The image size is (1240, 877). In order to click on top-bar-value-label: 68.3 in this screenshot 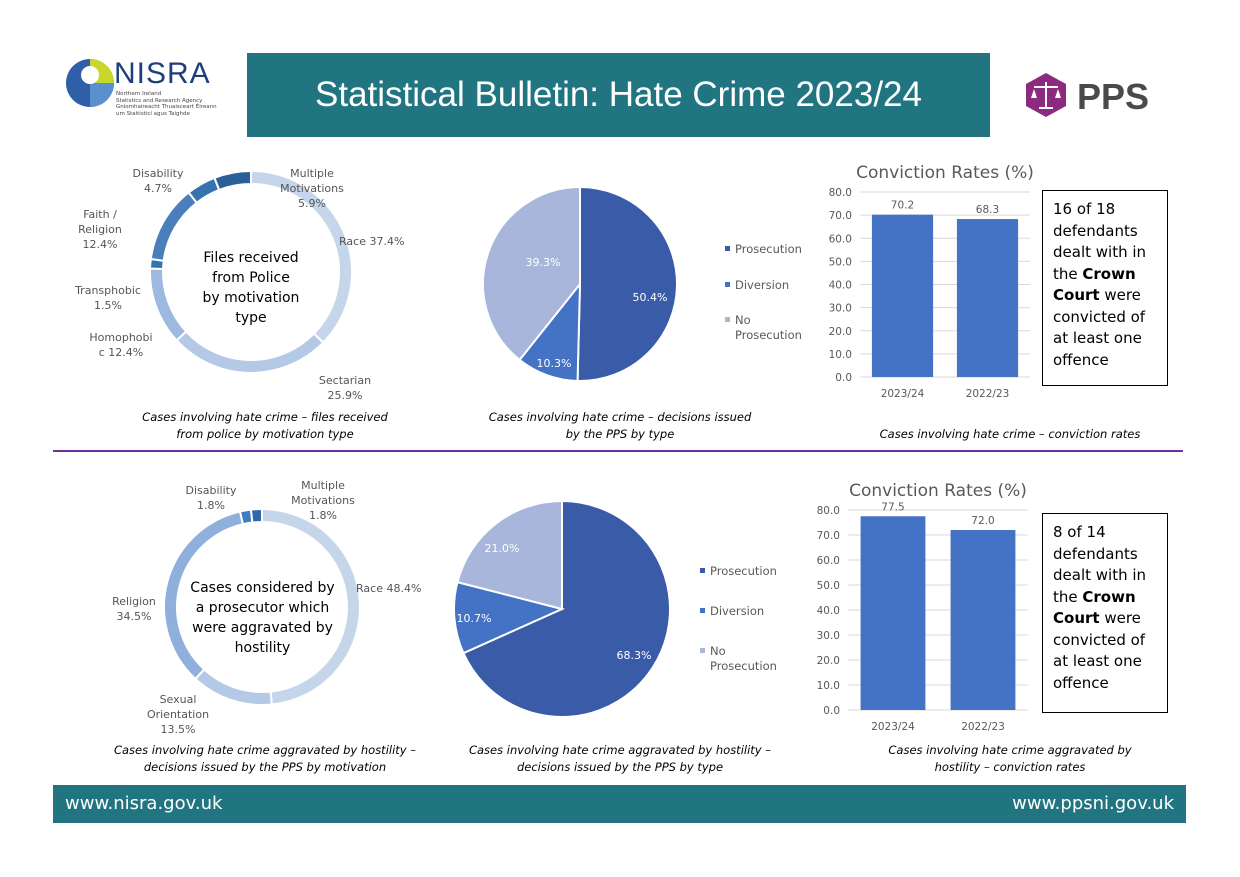, I will do `click(987, 210)`.